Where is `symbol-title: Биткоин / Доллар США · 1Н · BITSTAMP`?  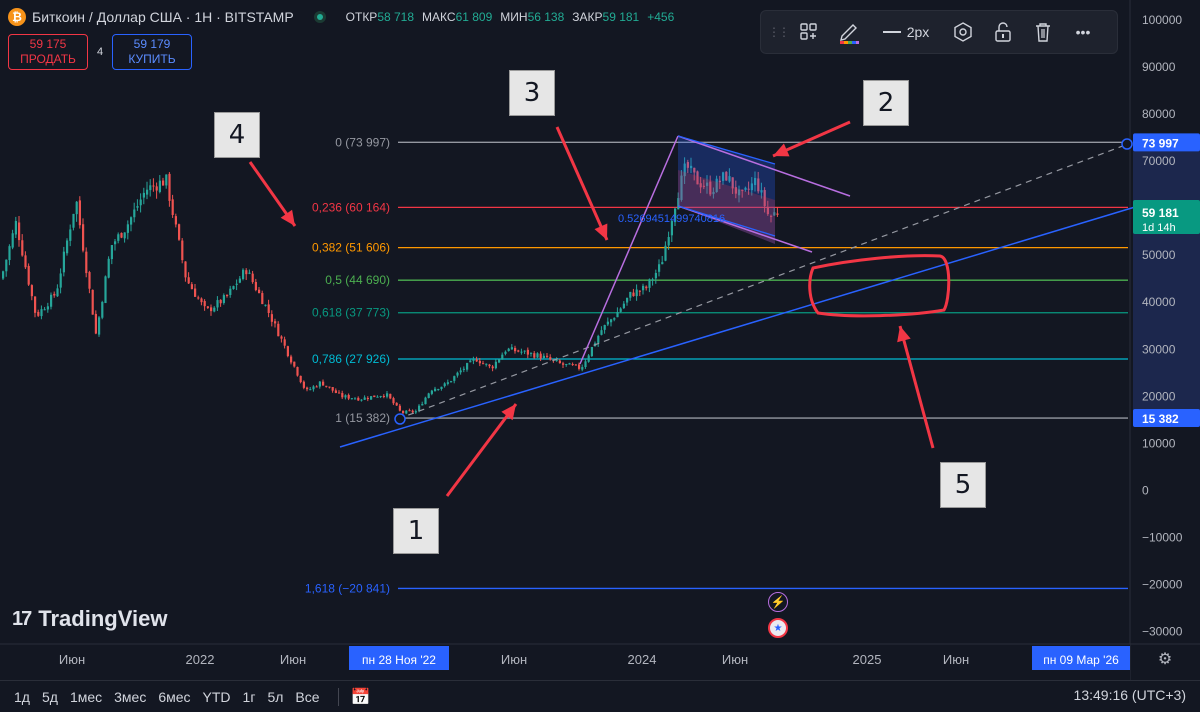 symbol-title: Биткоин / Доллар США · 1Н · BITSTAMP is located at coordinates (163, 17).